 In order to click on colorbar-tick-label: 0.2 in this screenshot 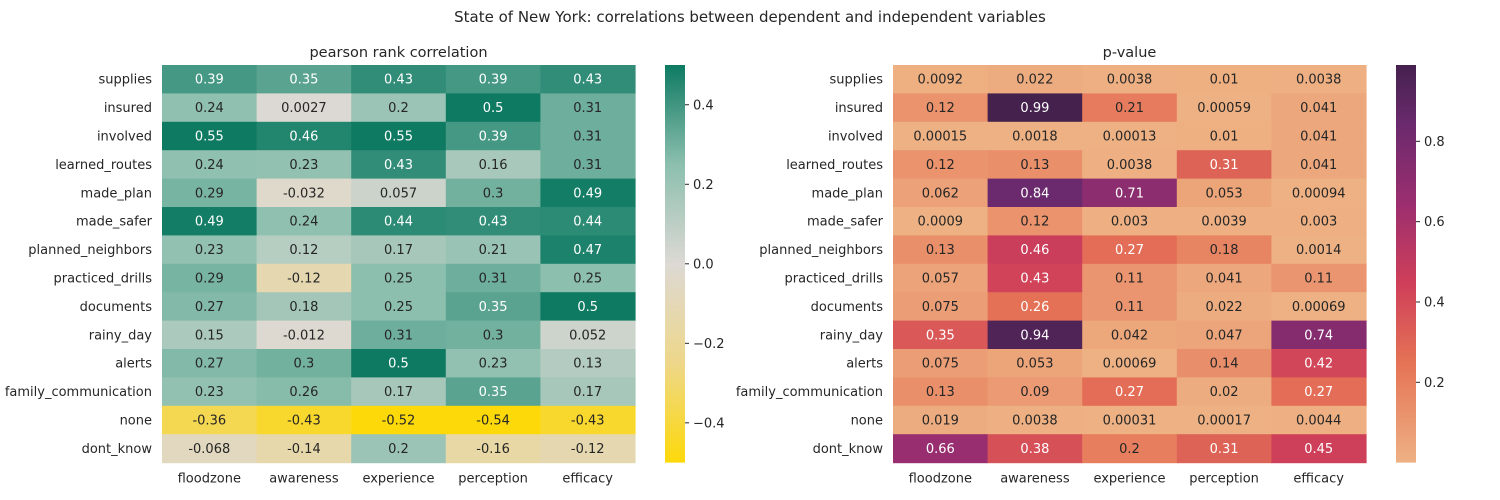, I will do `click(703, 185)`.